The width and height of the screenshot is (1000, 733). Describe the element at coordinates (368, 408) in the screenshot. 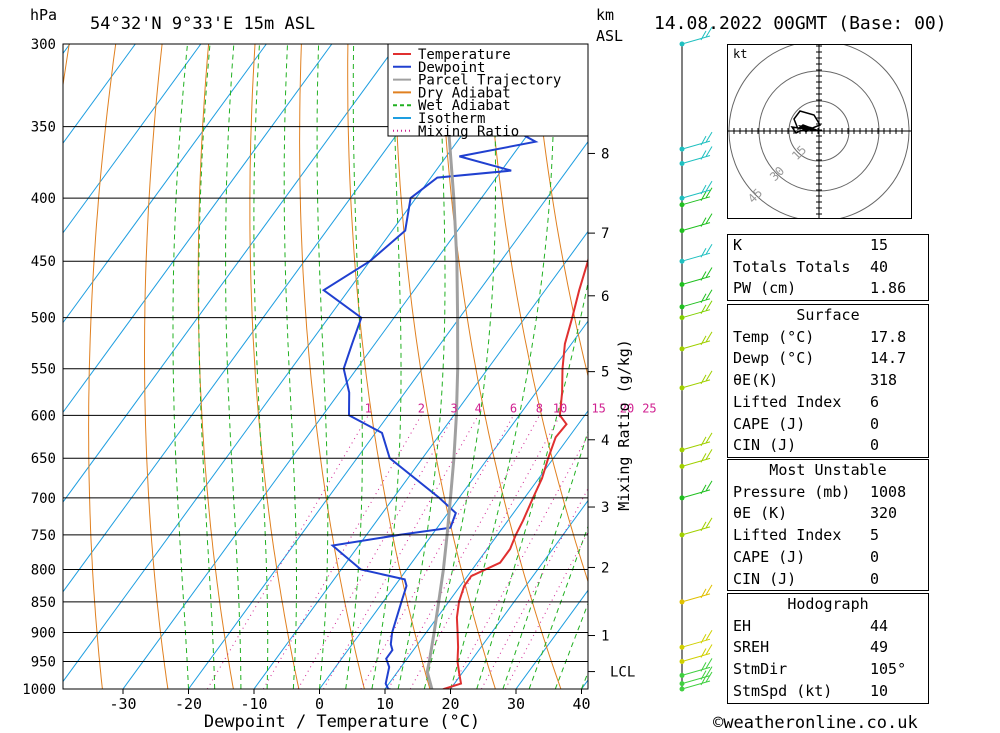

I see `mixing-ratio-label: 1` at that location.